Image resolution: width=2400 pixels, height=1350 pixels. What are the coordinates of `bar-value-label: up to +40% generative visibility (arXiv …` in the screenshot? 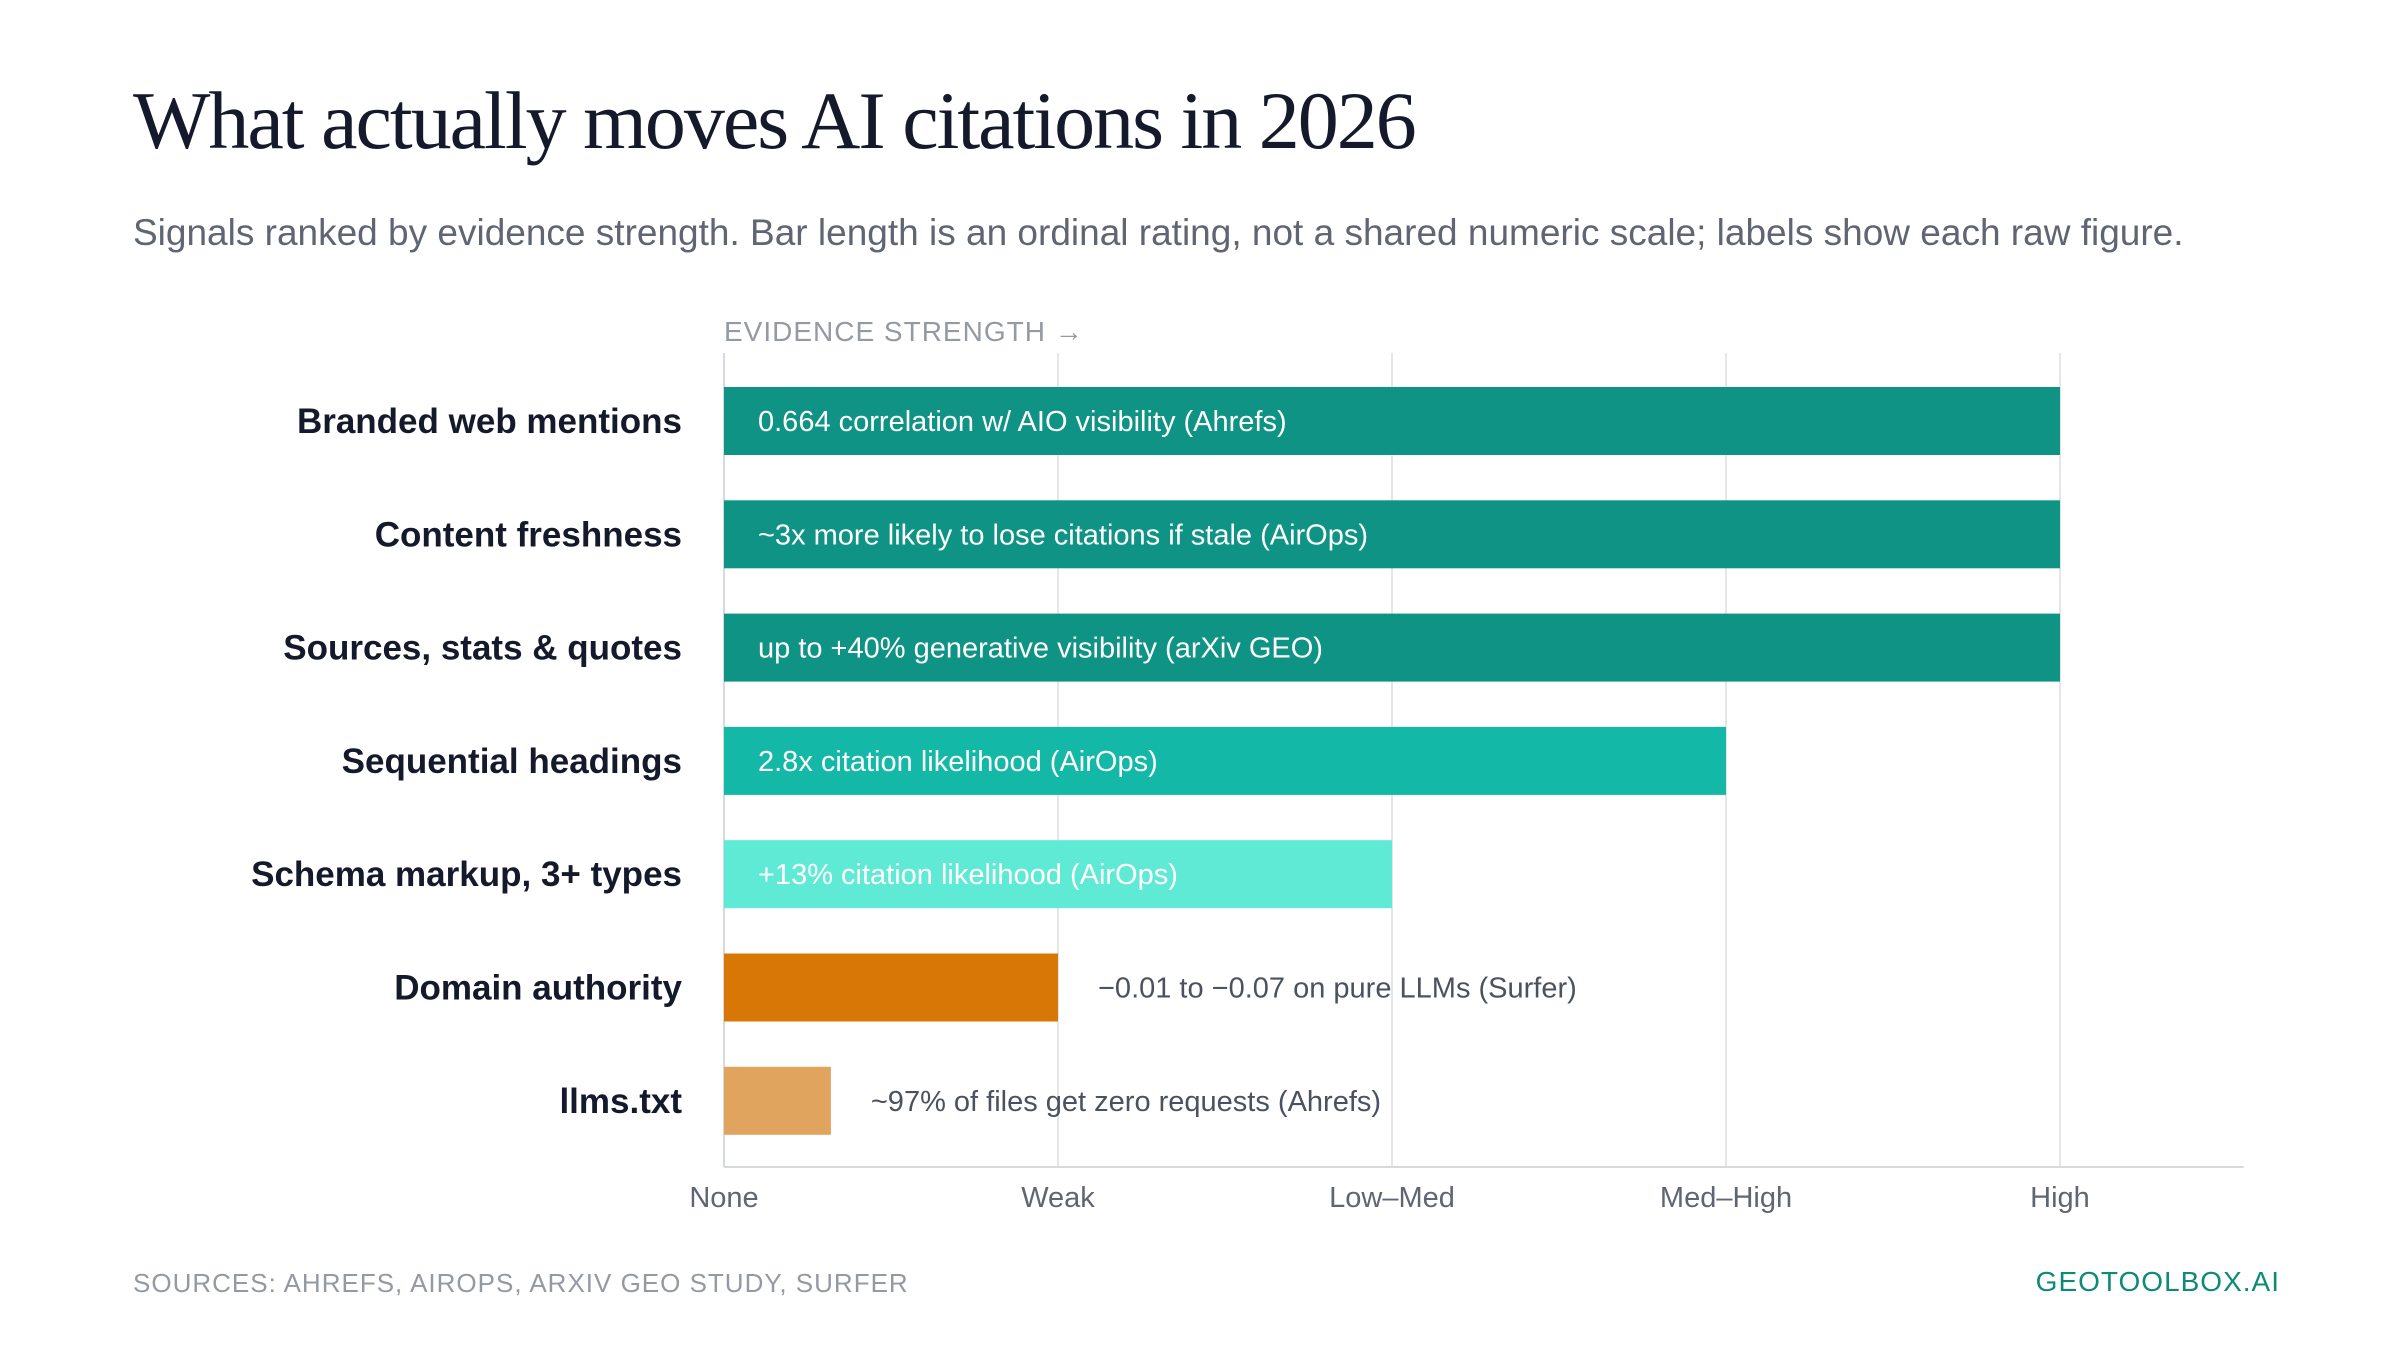 It's located at (1040, 649).